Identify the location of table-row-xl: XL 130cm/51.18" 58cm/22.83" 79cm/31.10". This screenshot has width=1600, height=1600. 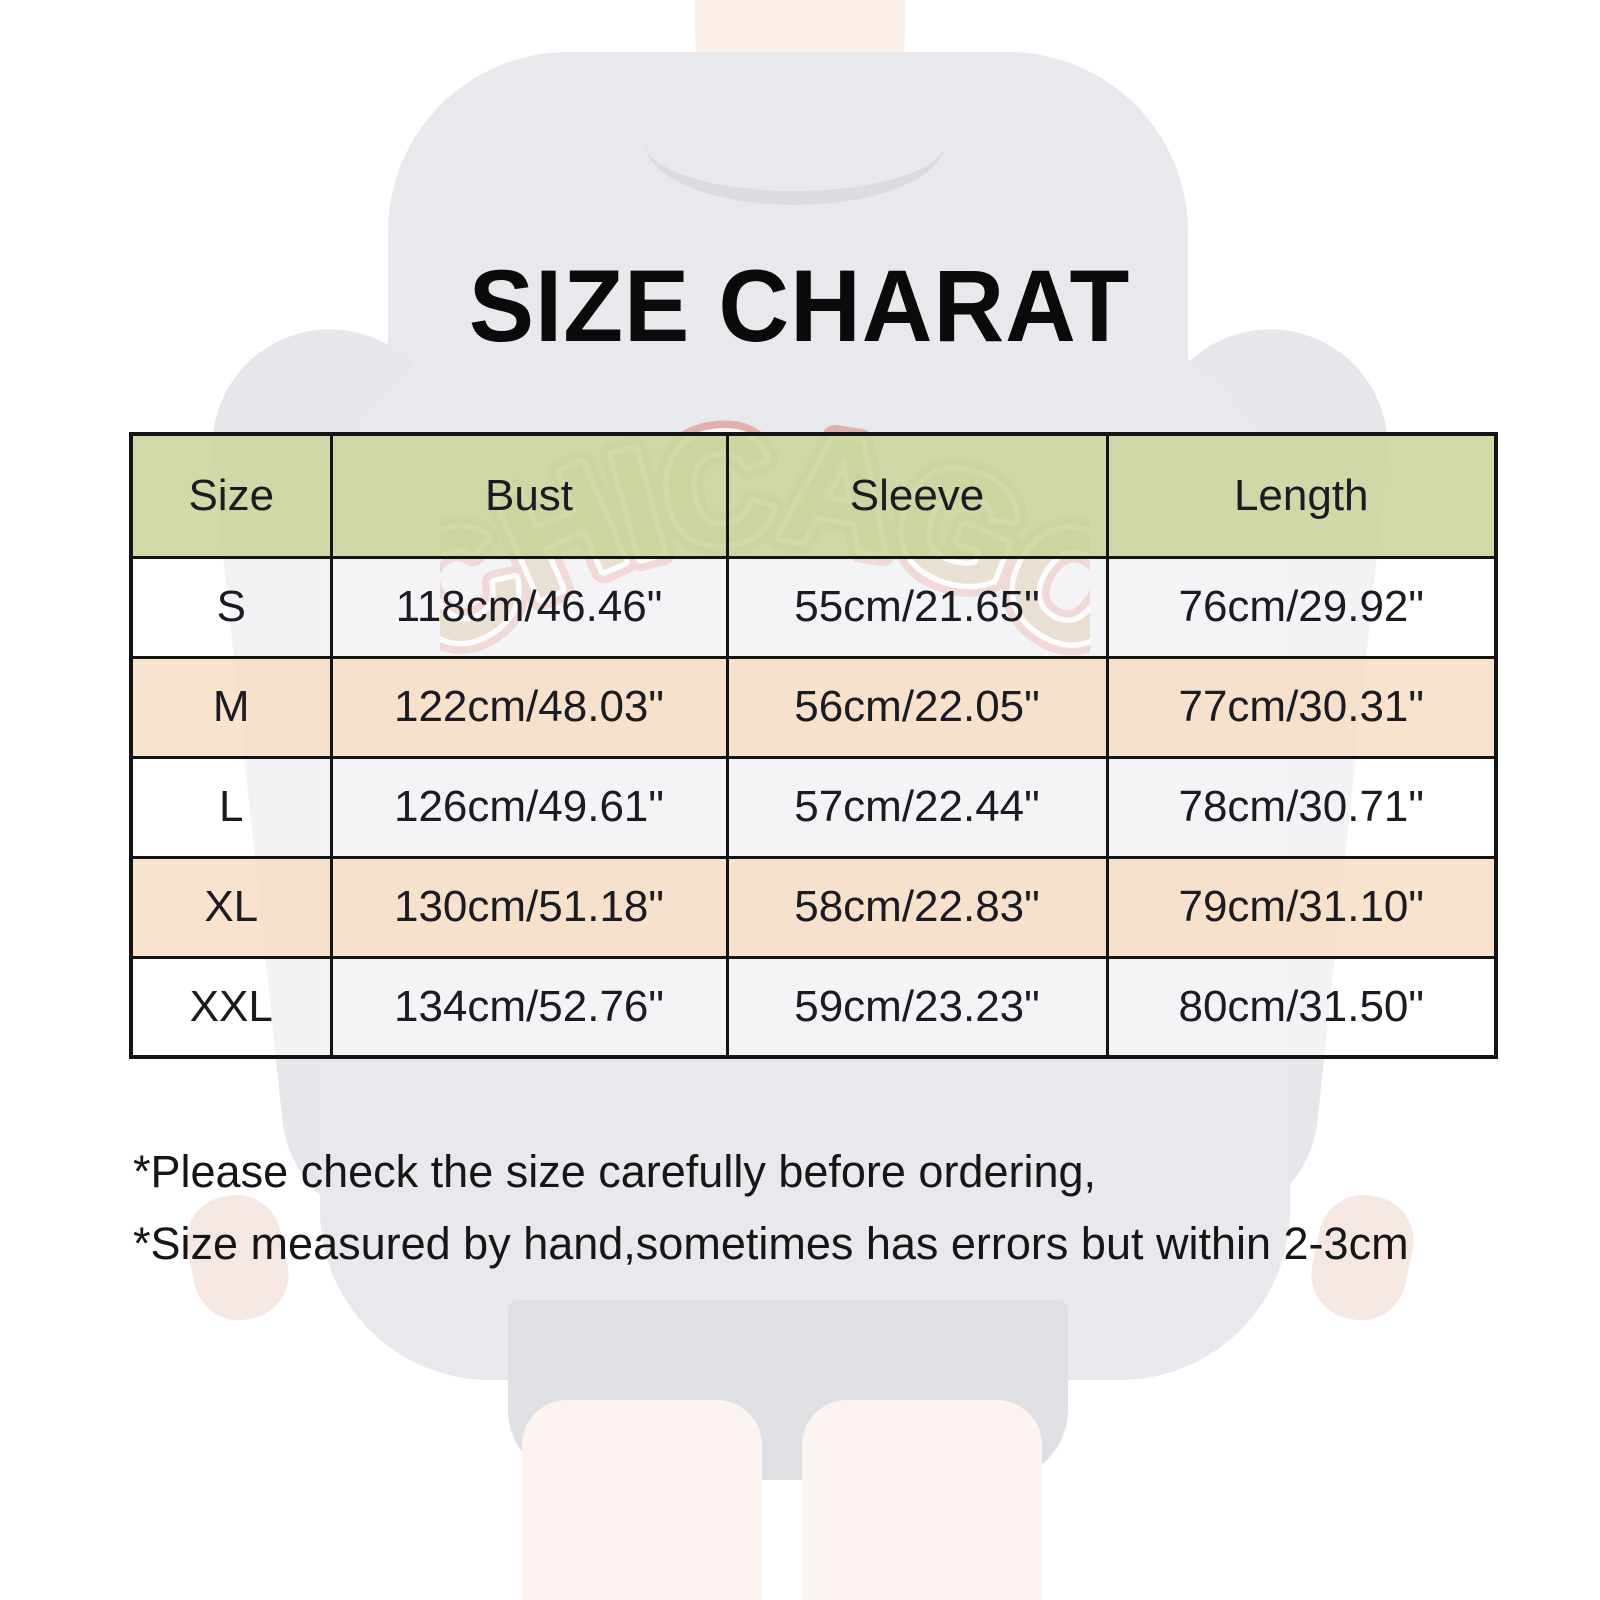
(813, 907).